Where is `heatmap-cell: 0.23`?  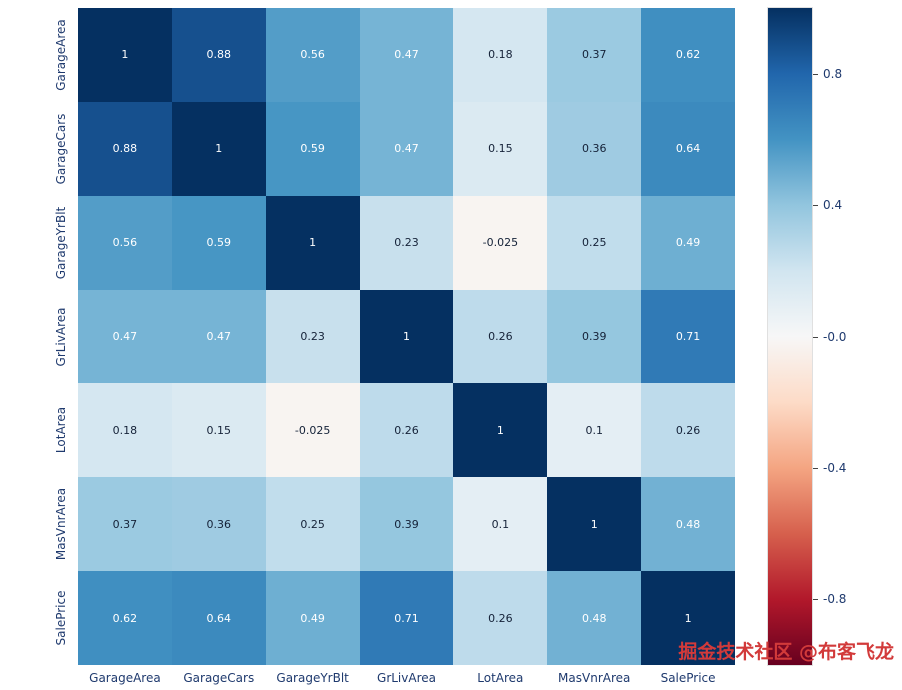
heatmap-cell: 0.23 is located at coordinates (406, 242).